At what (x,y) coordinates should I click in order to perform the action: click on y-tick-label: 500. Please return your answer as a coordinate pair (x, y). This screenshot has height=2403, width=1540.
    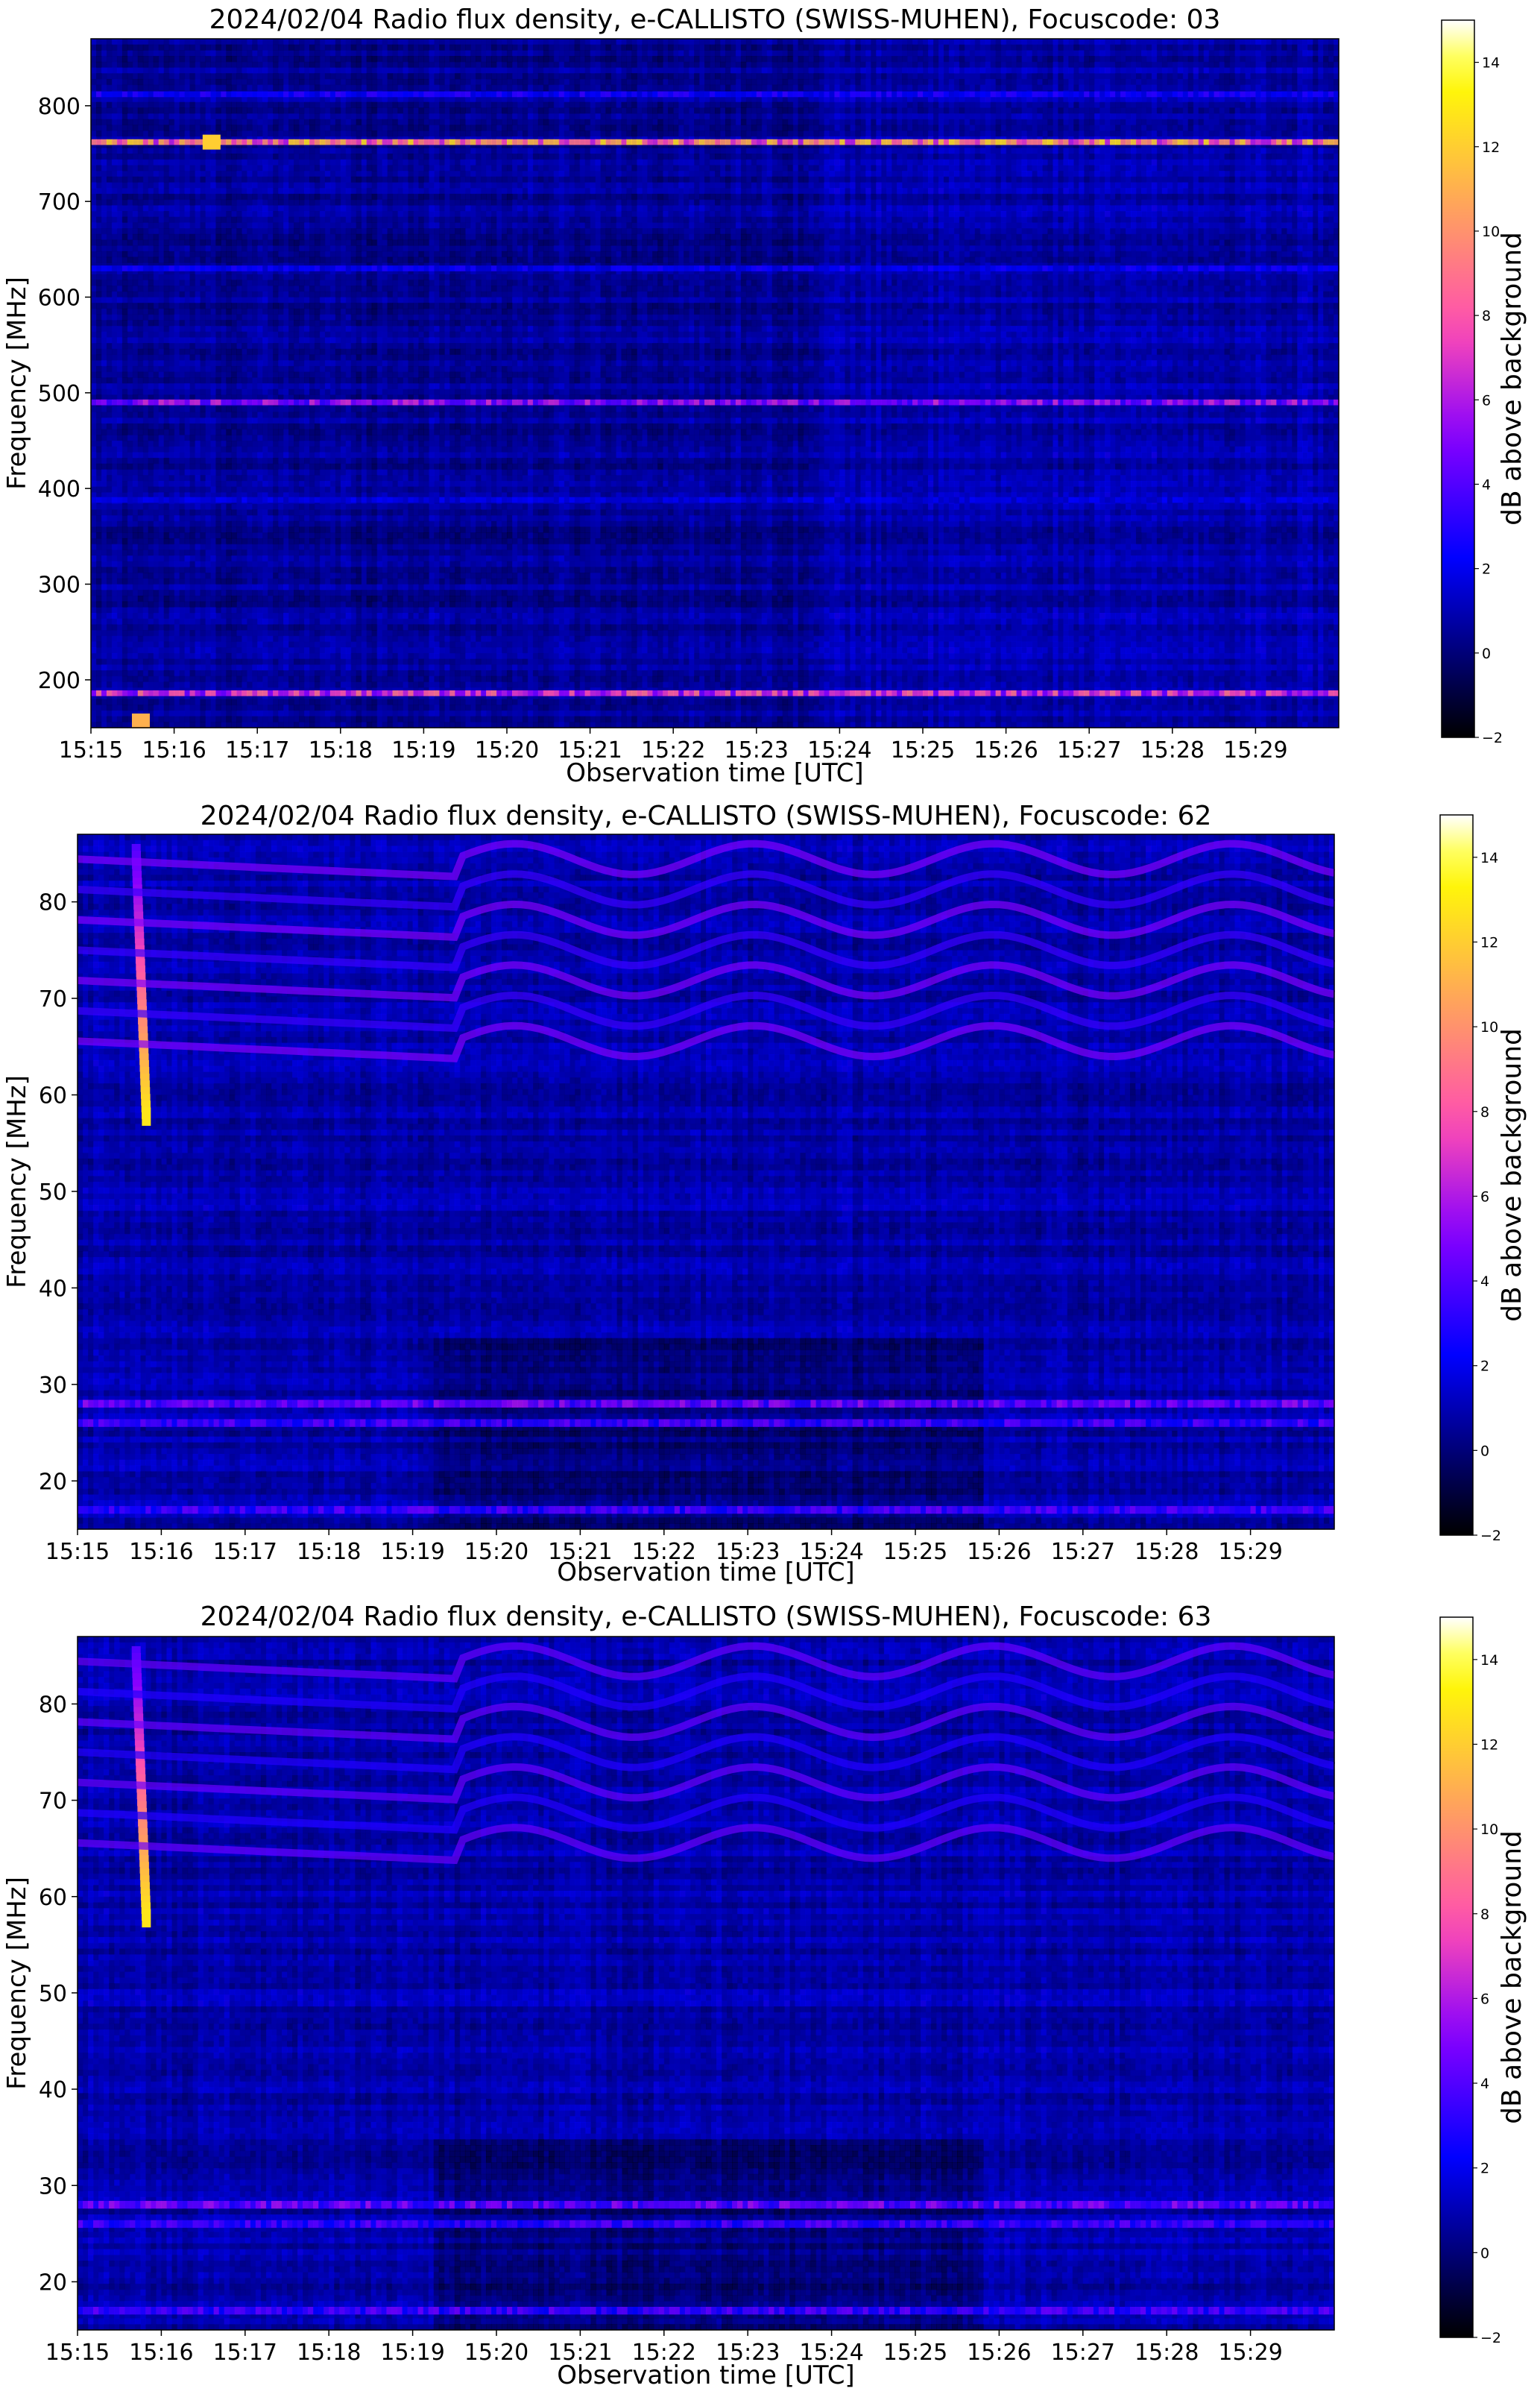
    Looking at the image, I should click on (59, 394).